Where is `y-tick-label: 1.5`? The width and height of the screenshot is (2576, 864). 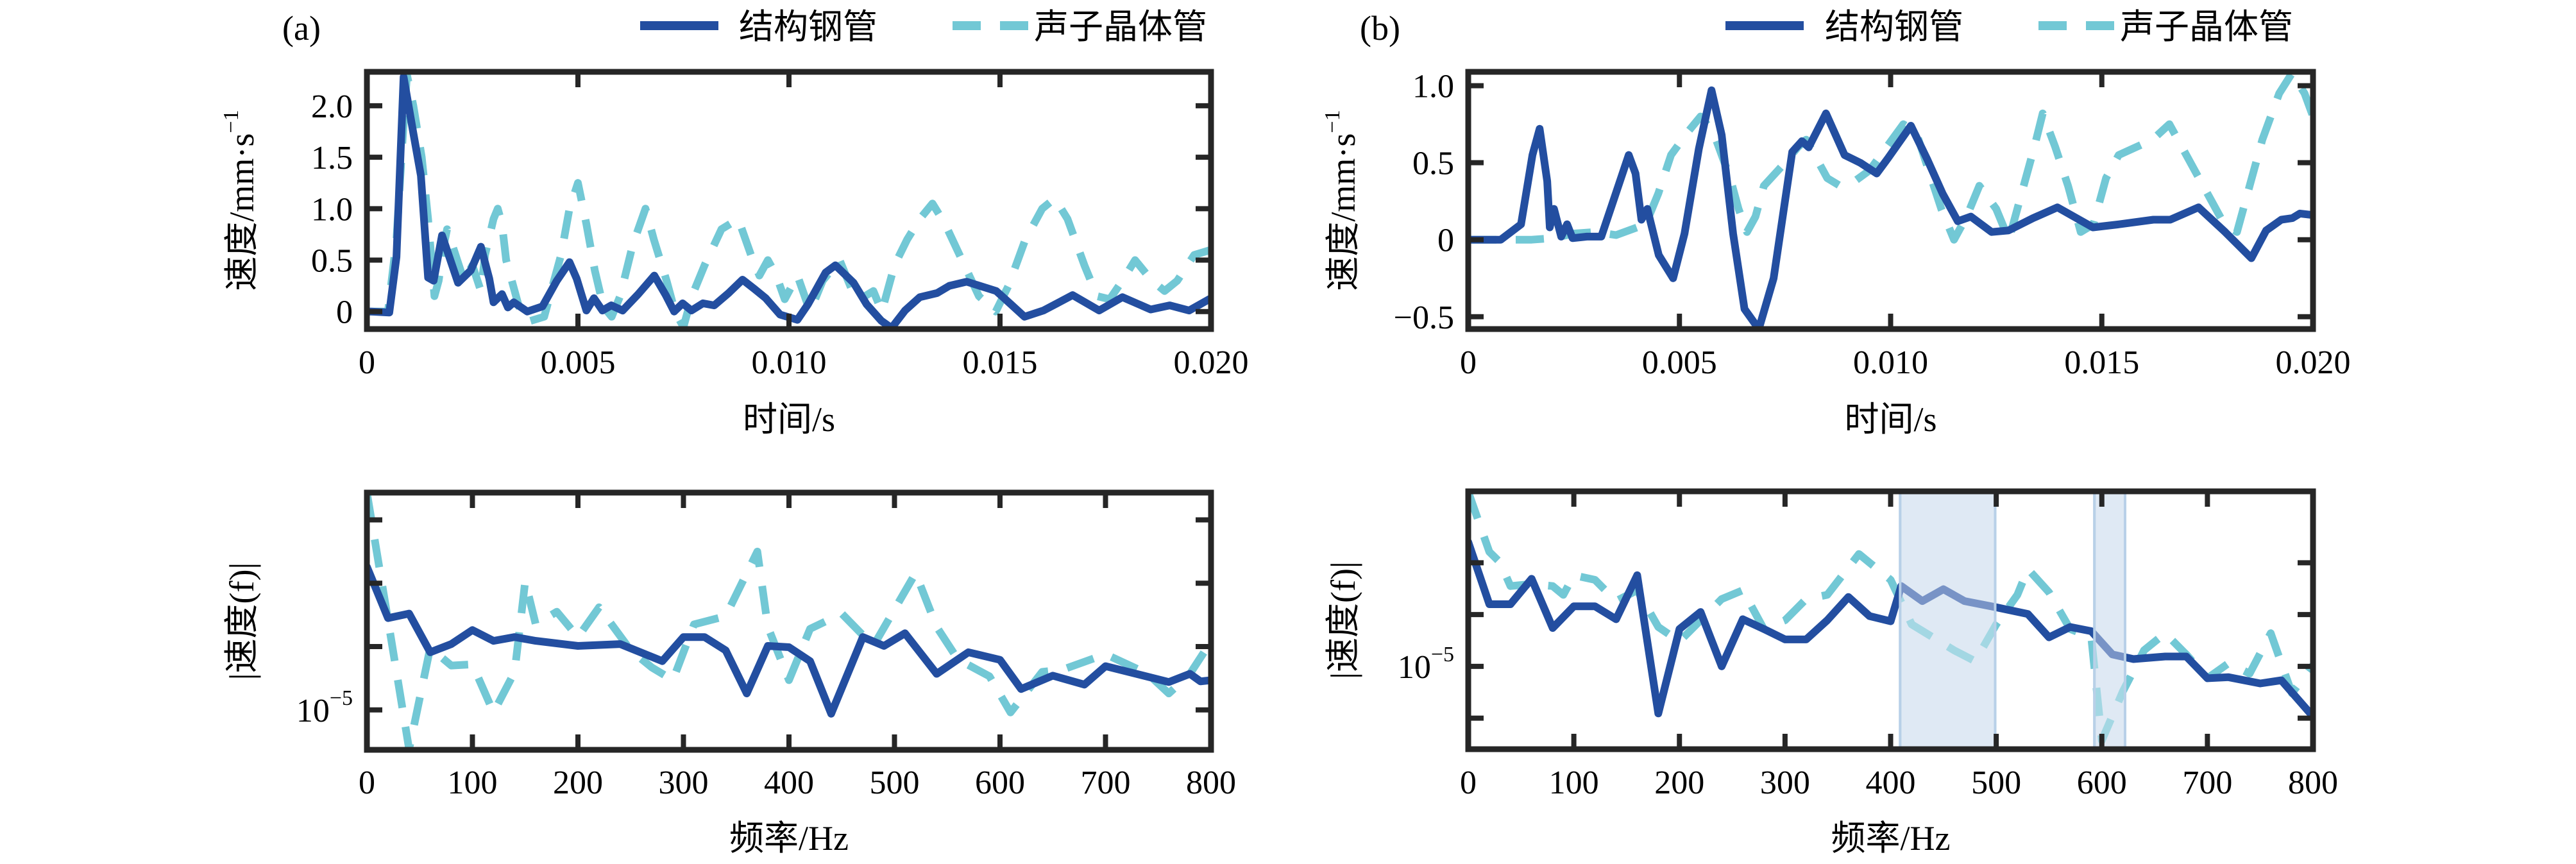 y-tick-label: 1.5 is located at coordinates (332, 158).